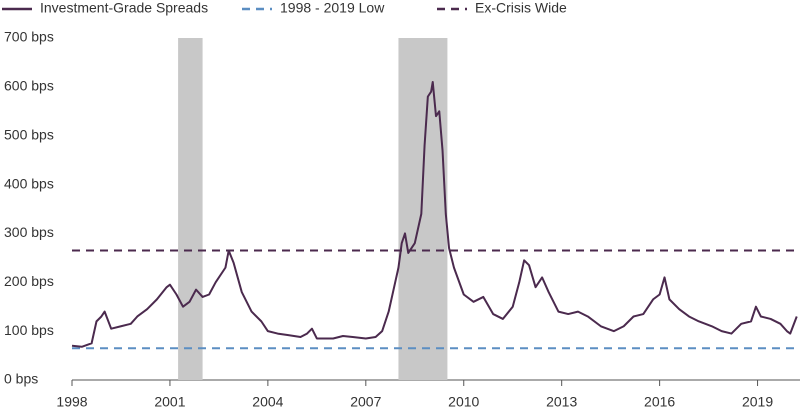 The image size is (800, 415). What do you see at coordinates (267, 402) in the screenshot?
I see `x-tick-label: 2004` at bounding box center [267, 402].